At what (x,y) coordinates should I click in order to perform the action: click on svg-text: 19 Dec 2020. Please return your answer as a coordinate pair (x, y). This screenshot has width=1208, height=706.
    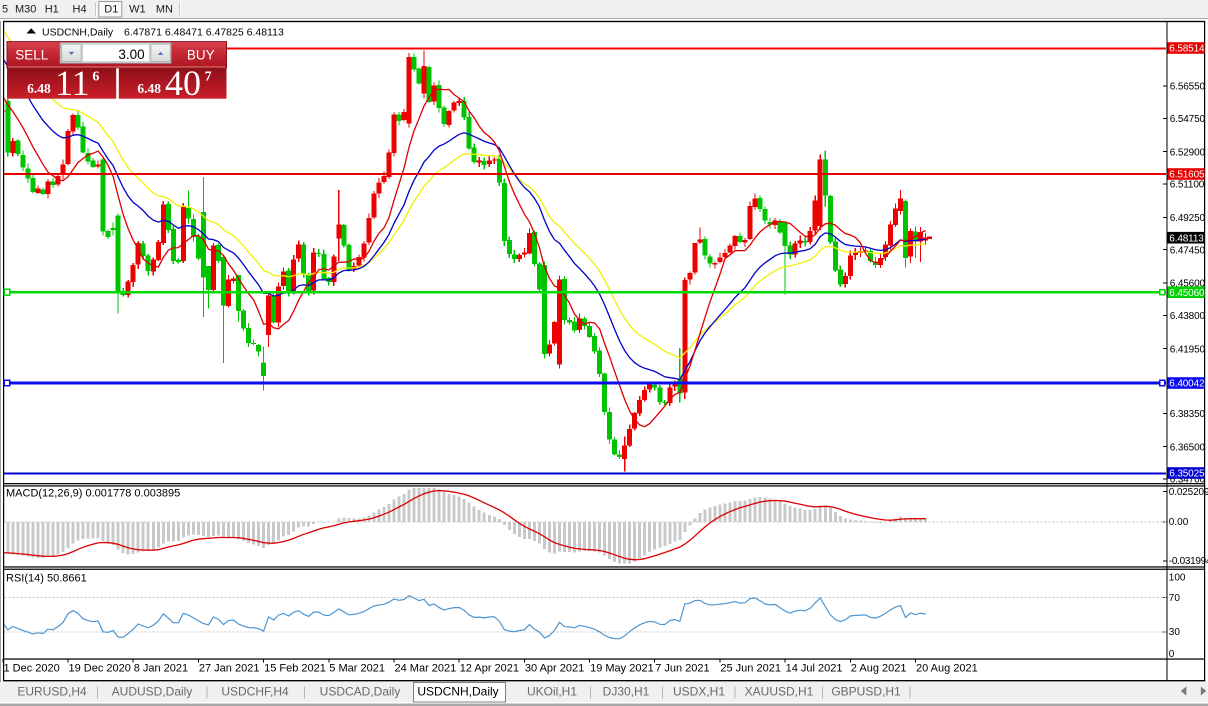
    Looking at the image, I should click on (100, 669).